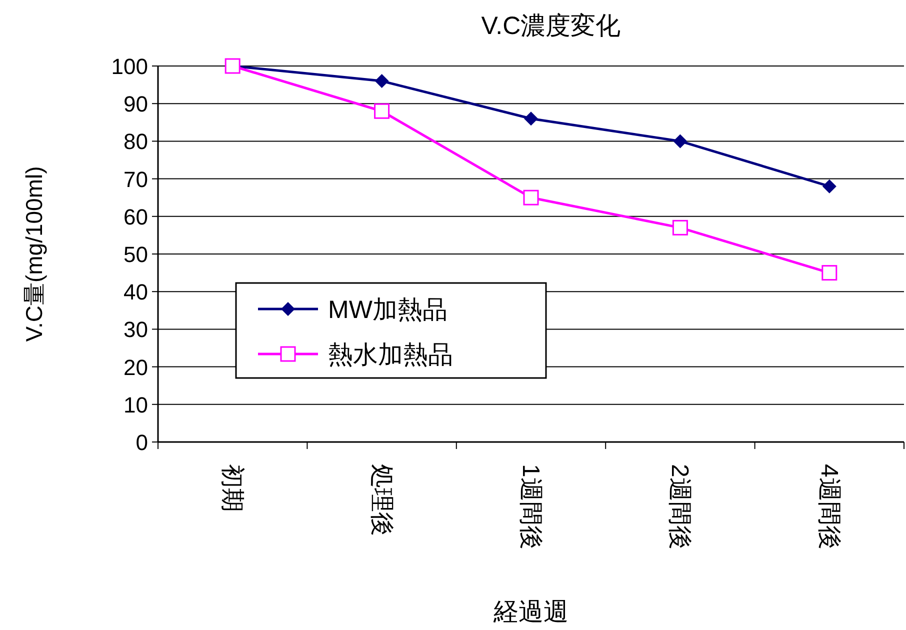 Image resolution: width=906 pixels, height=630 pixels. I want to click on y-tick-label: 90, so click(136, 104).